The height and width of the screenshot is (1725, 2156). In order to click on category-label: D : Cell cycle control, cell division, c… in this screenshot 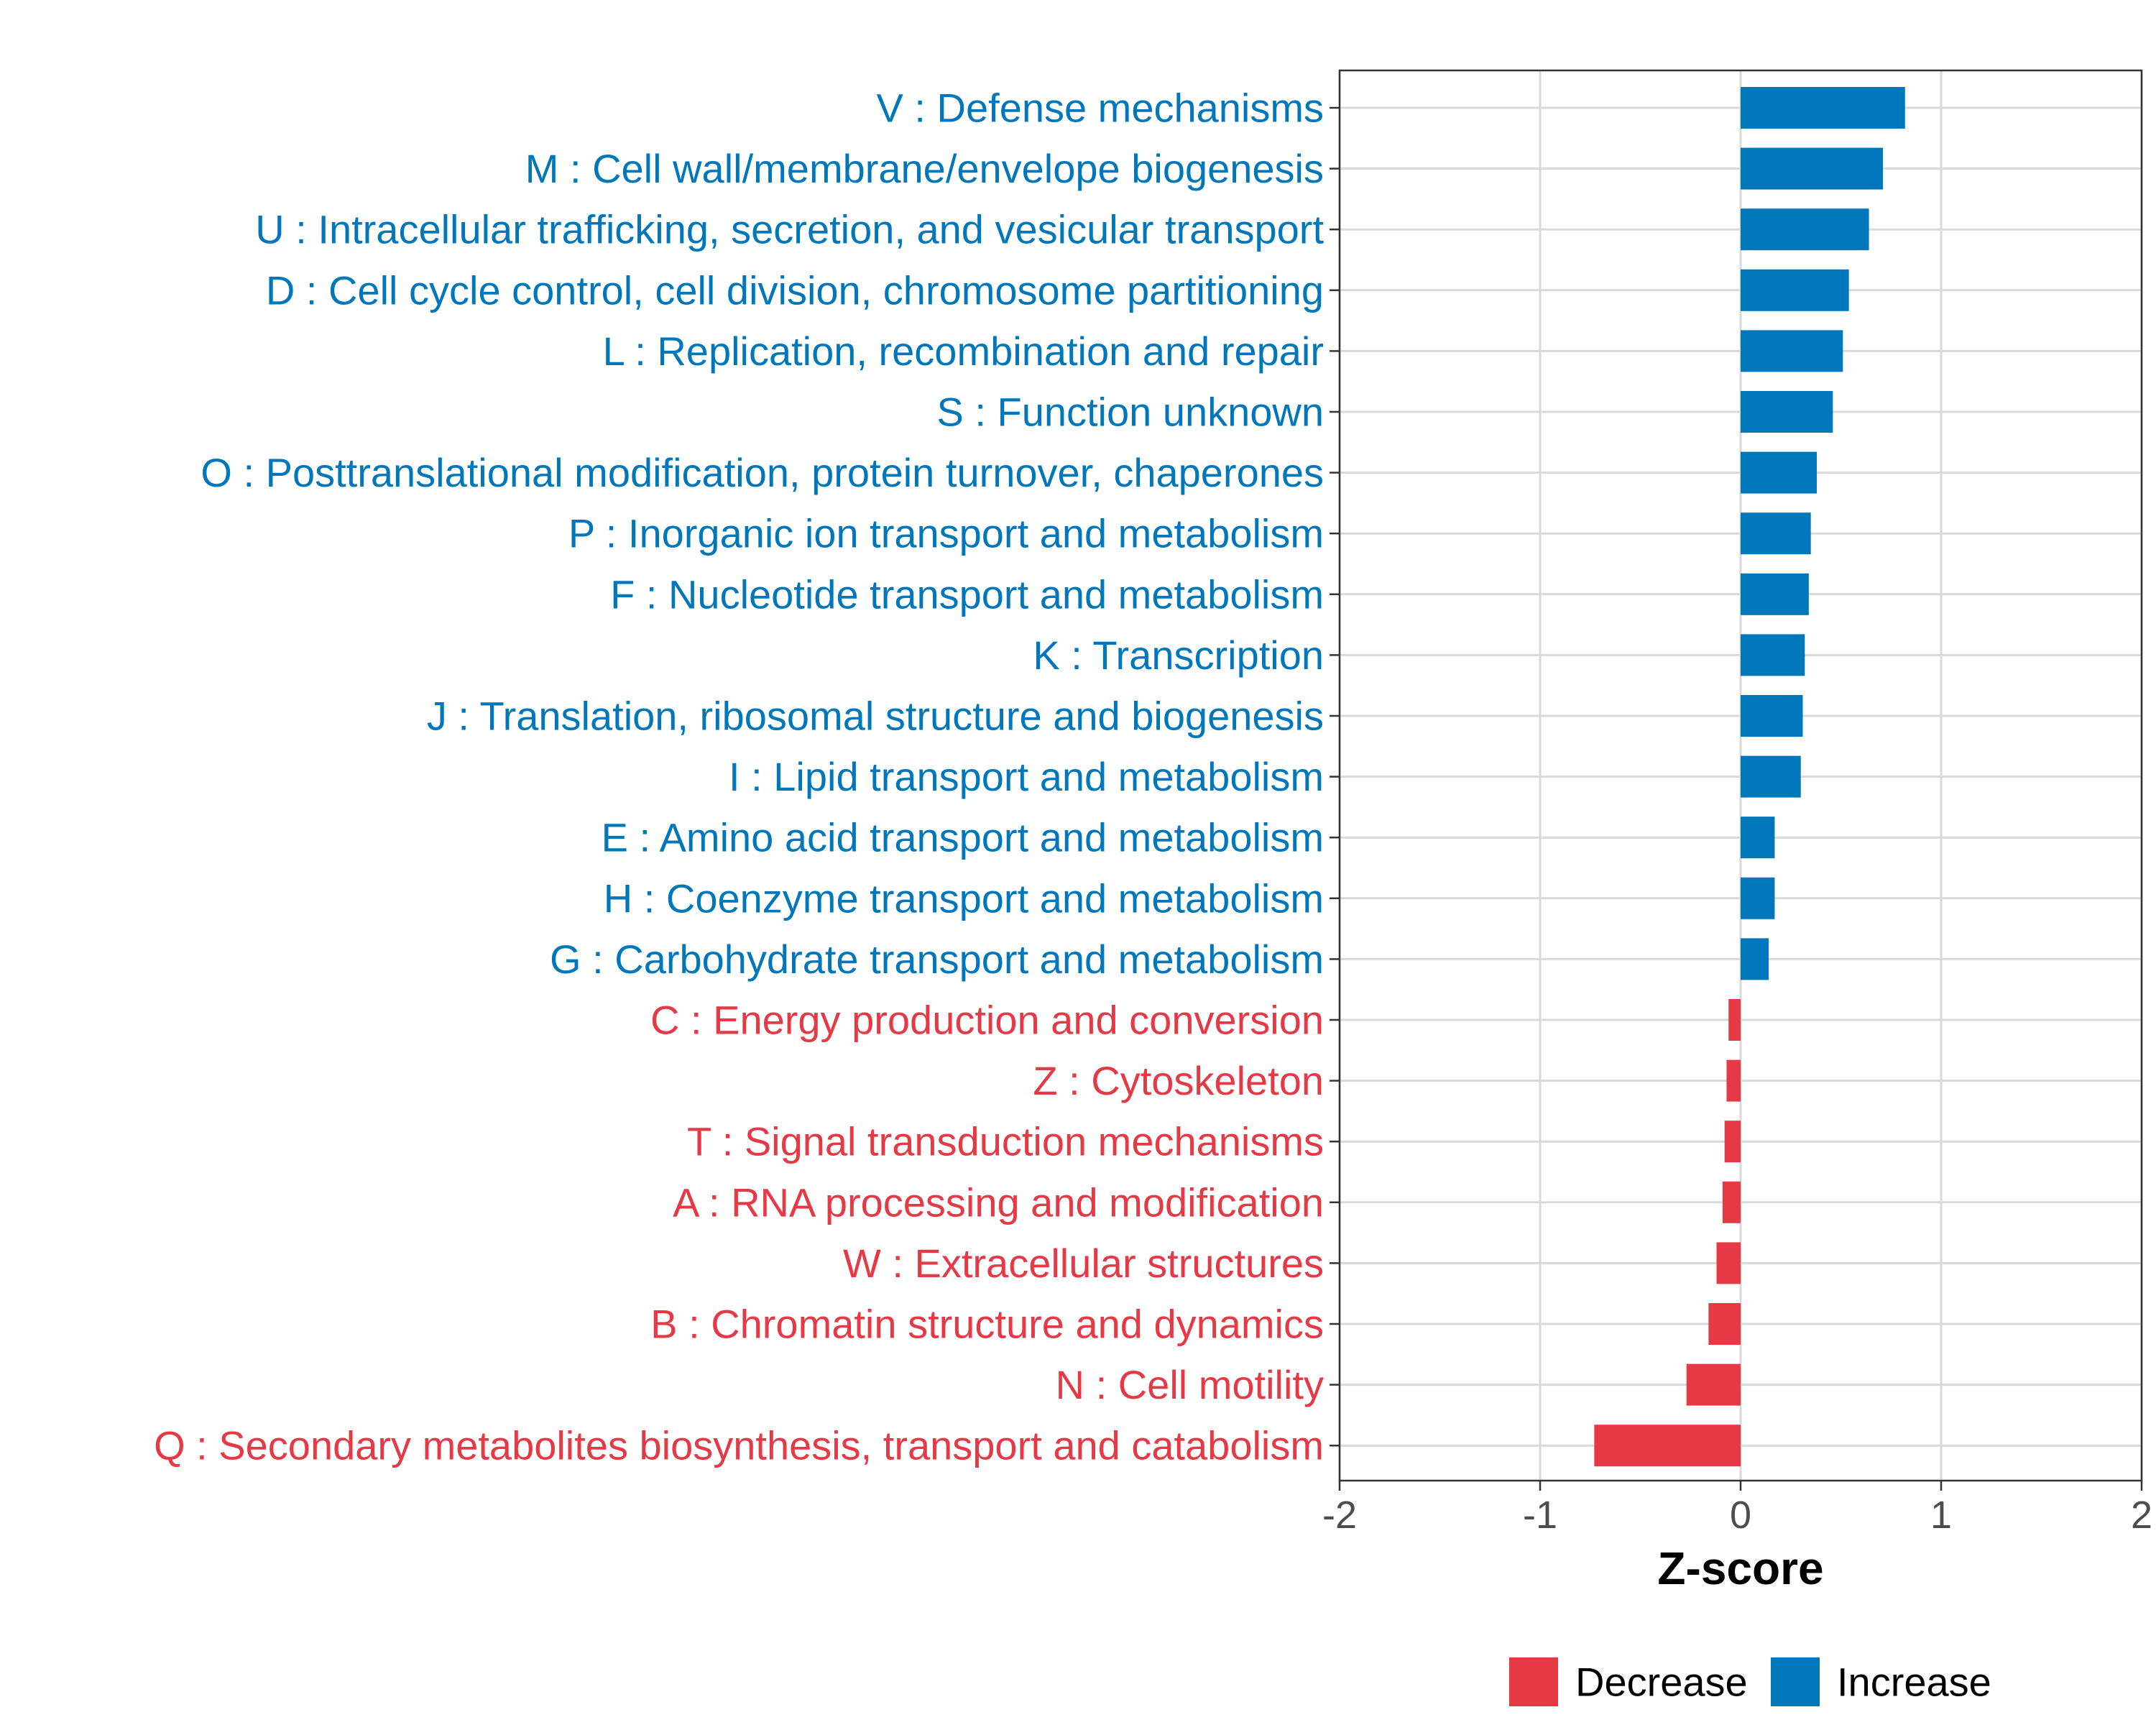, I will do `click(795, 290)`.